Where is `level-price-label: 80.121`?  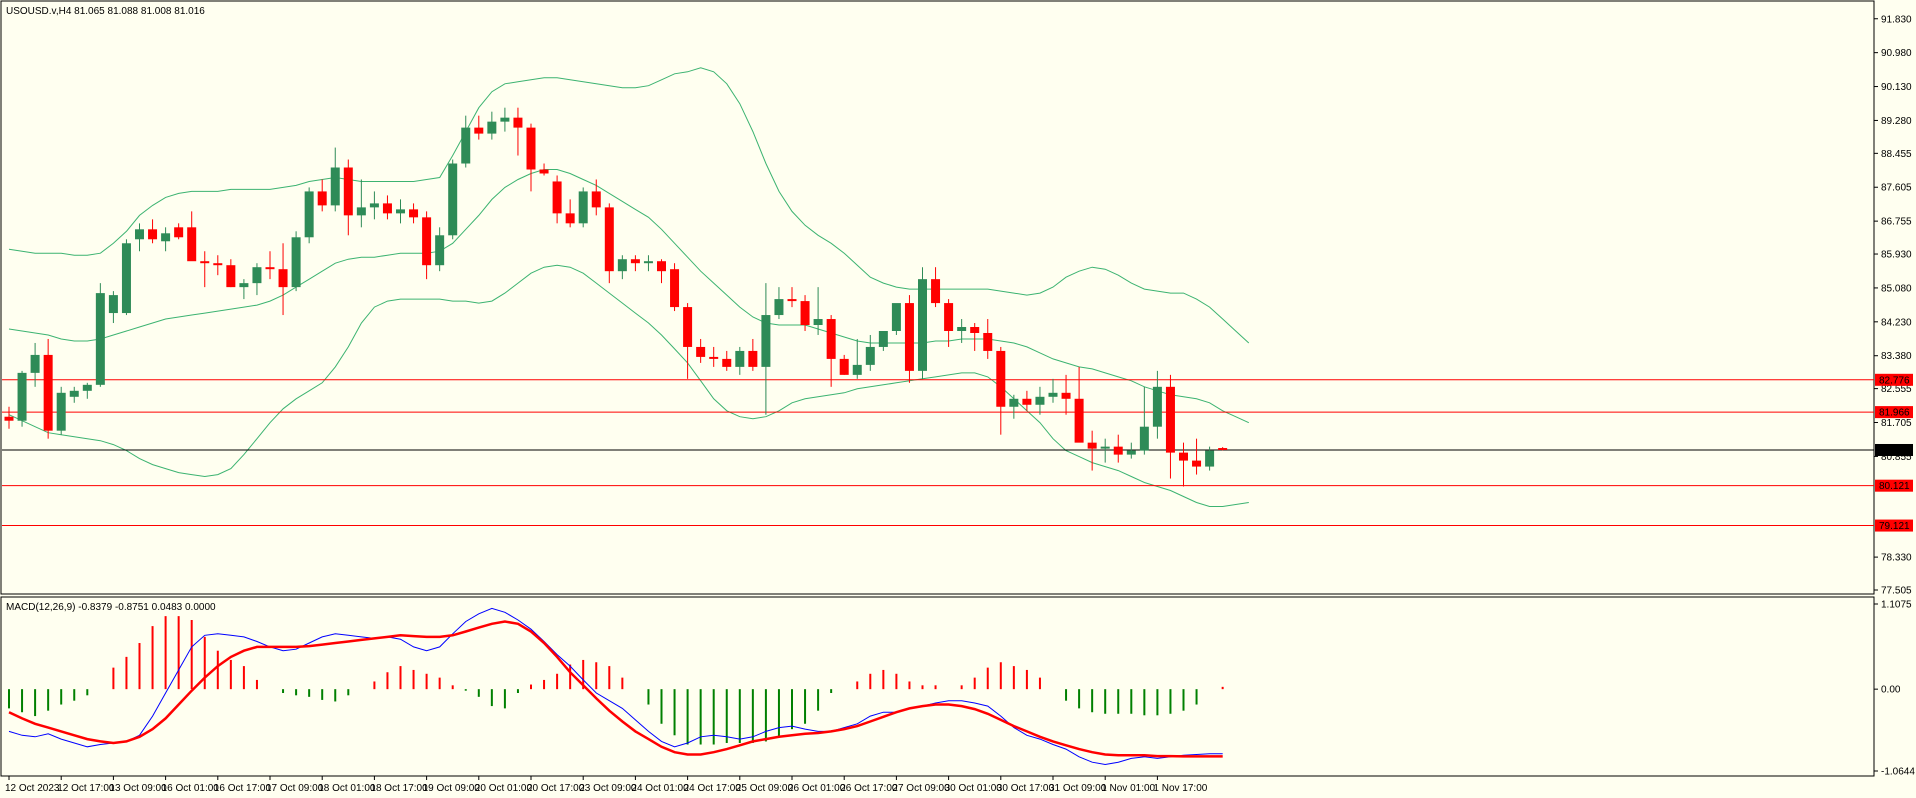 level-price-label: 80.121 is located at coordinates (1894, 486).